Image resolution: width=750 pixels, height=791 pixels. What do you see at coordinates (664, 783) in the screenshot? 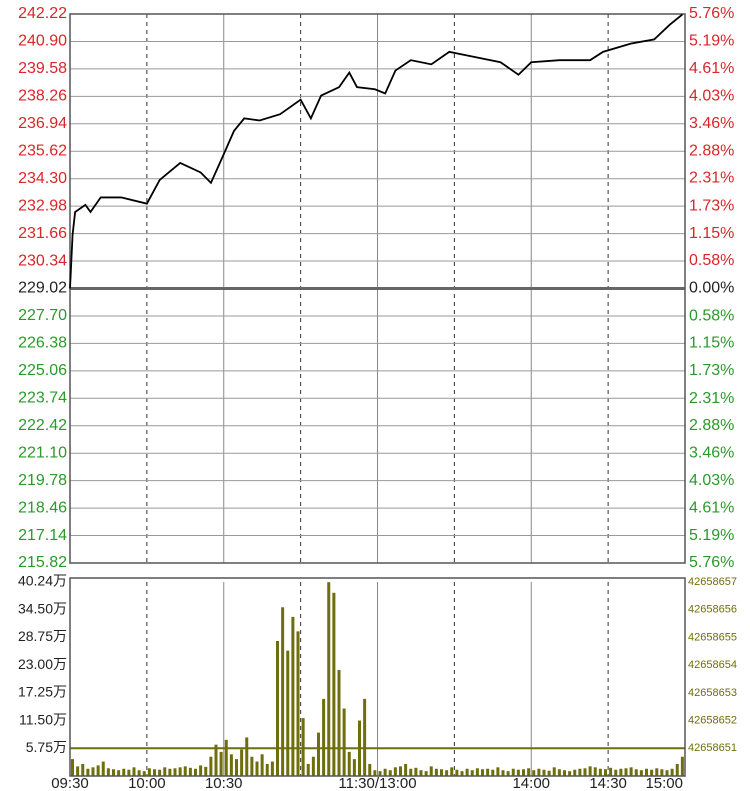
I see `x-tick-label: 15:00` at bounding box center [664, 783].